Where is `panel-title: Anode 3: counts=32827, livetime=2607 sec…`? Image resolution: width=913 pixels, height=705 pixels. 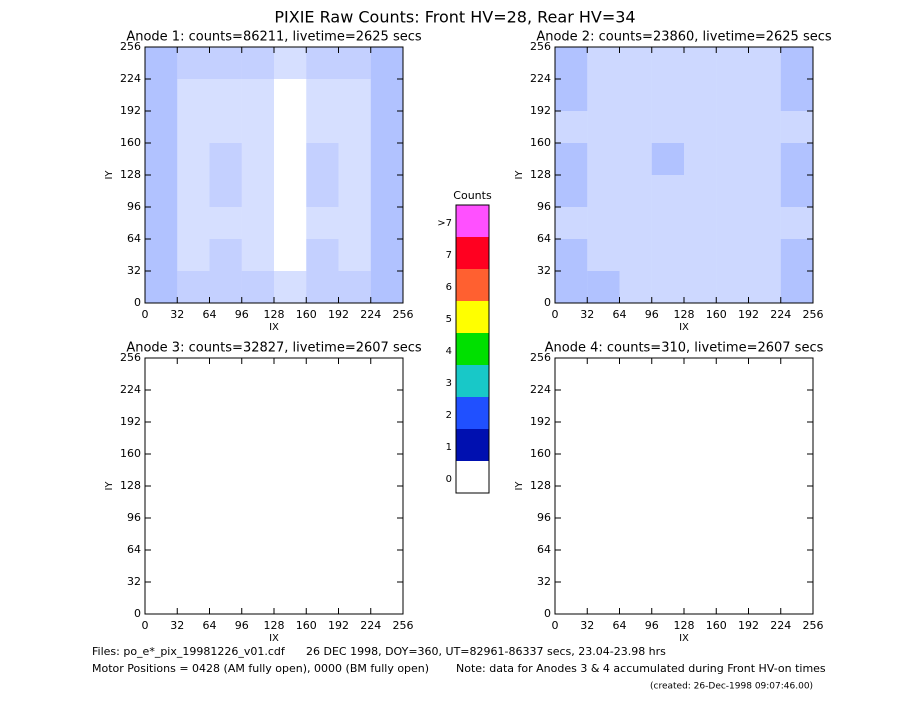 panel-title: Anode 3: counts=32827, livetime=2607 sec… is located at coordinates (274, 348).